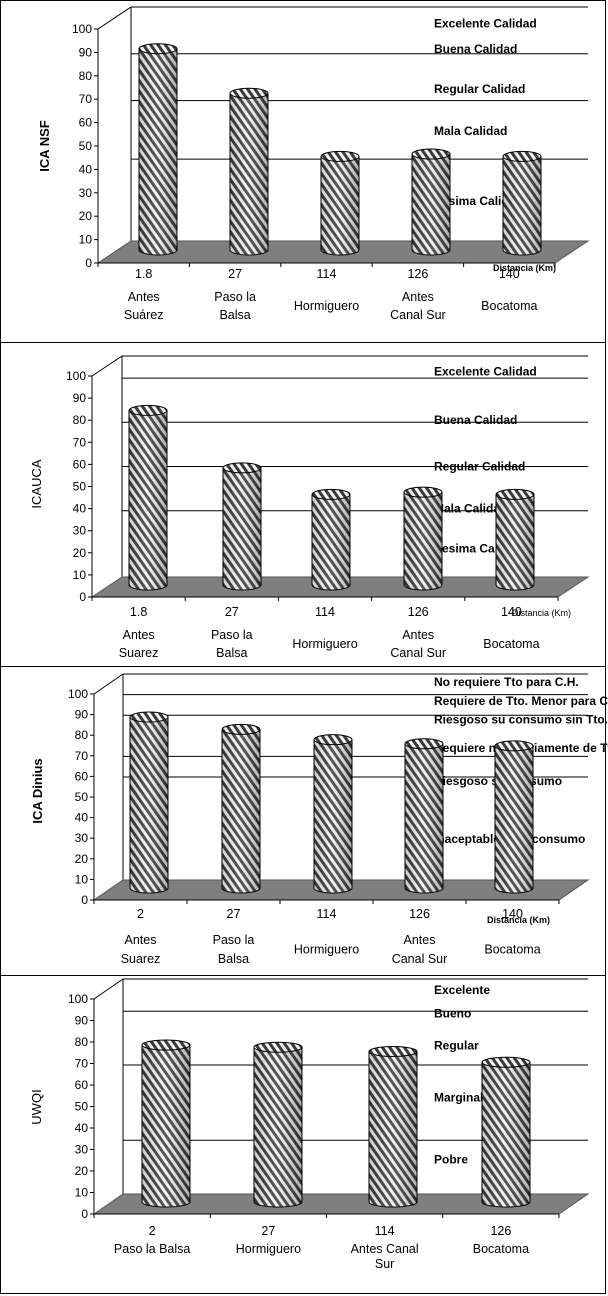 The height and width of the screenshot is (1296, 608). I want to click on zone-label: No requiere Tto para C.H., so click(506, 682).